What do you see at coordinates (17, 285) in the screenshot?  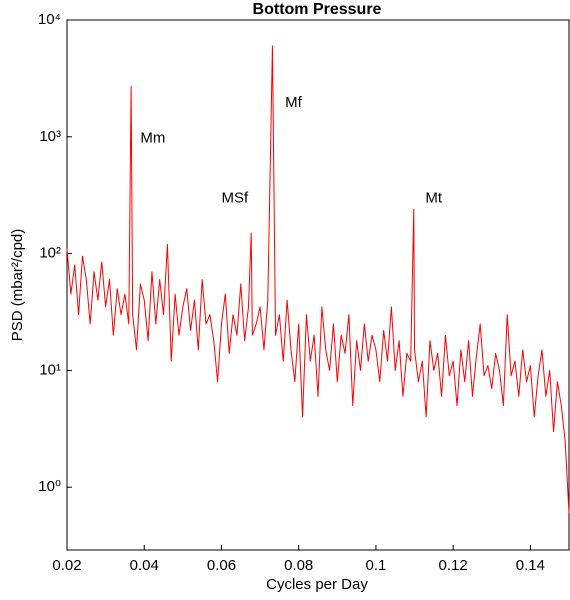 I see `y-axis-label: PSD (mbar²/cpd)` at bounding box center [17, 285].